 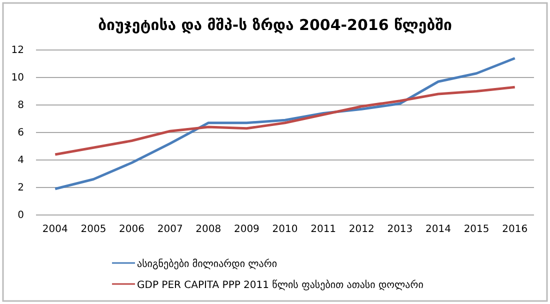 I want to click on x-tick-label: 2006, so click(x=131, y=230).